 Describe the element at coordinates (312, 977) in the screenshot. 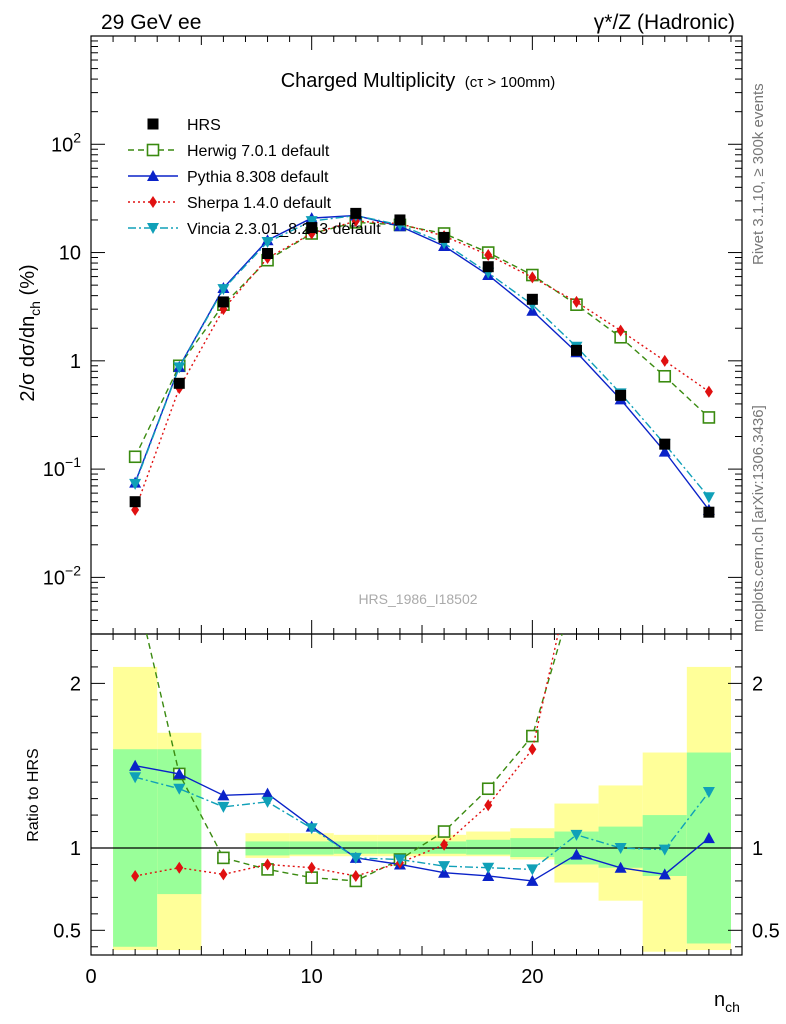

I see `x-tick-label: 10` at that location.